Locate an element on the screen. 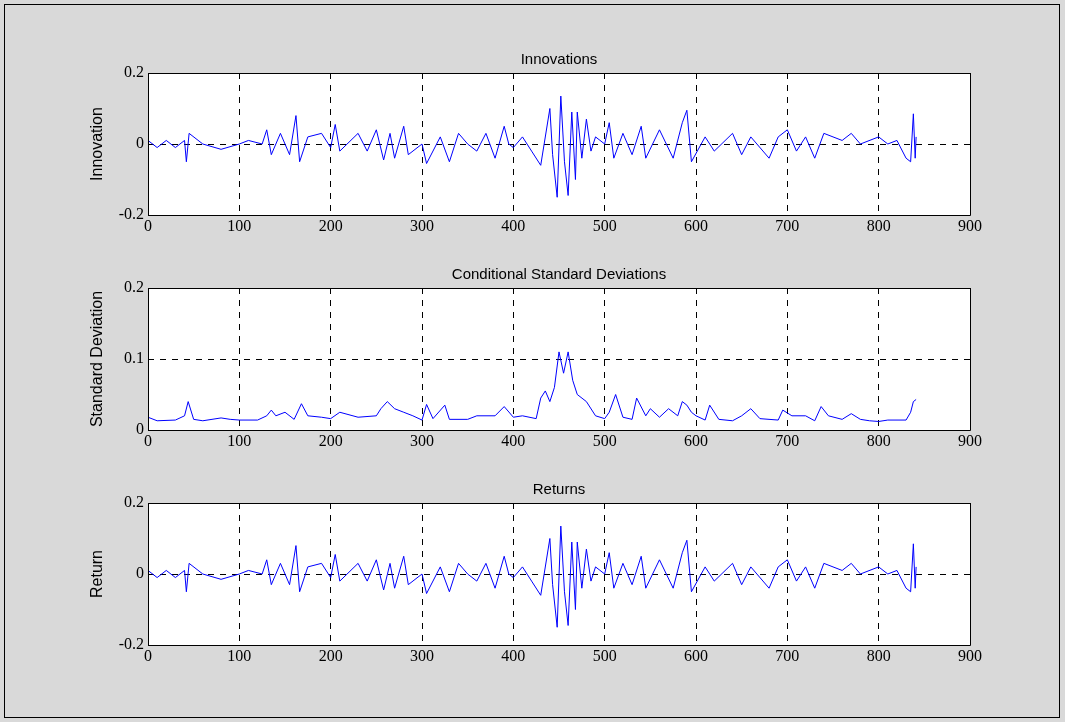 The image size is (1065, 722). chart-title: Conditional Standard Deviations is located at coordinates (559, 273).